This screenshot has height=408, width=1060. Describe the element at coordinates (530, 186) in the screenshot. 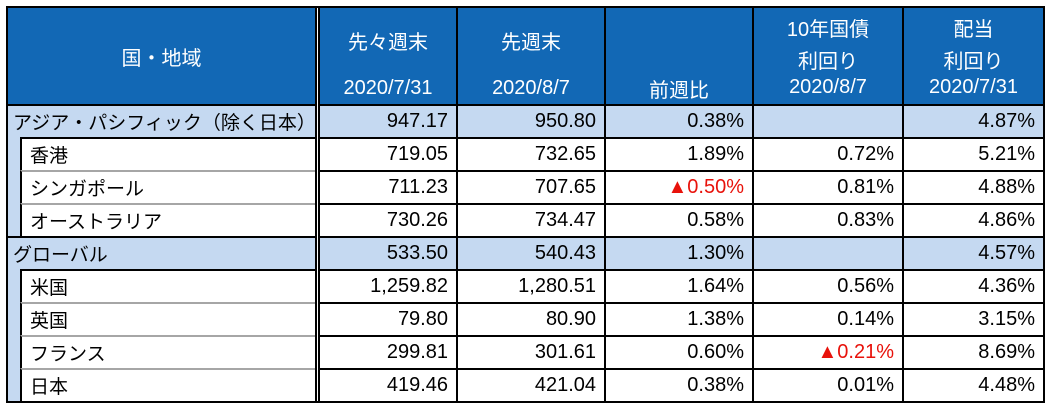

I see `cell-last: 707.65` at that location.